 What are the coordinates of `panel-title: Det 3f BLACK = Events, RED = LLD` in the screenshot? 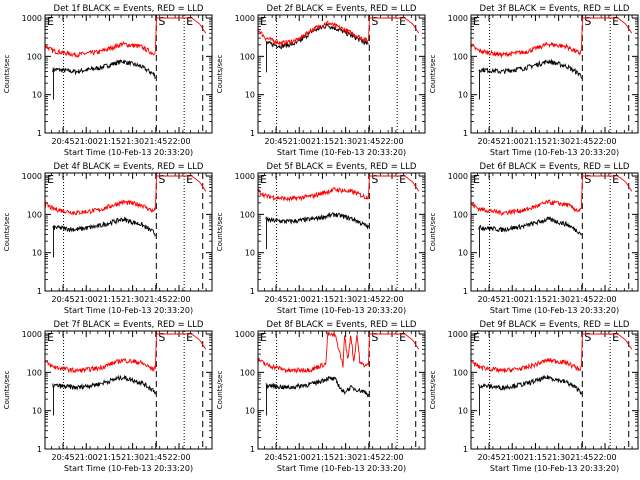 It's located at (555, 9).